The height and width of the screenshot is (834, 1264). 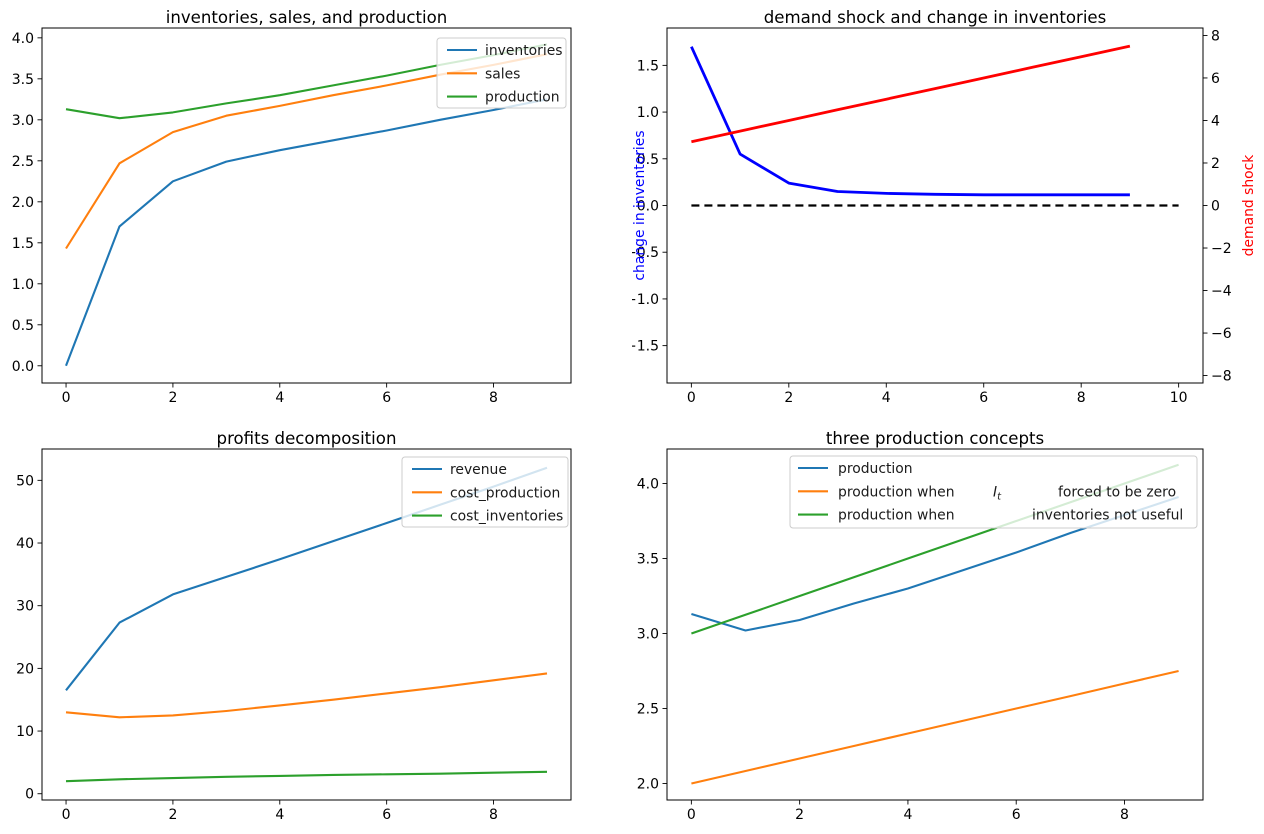 I want to click on legend: inventories sales production, so click(x=501, y=73).